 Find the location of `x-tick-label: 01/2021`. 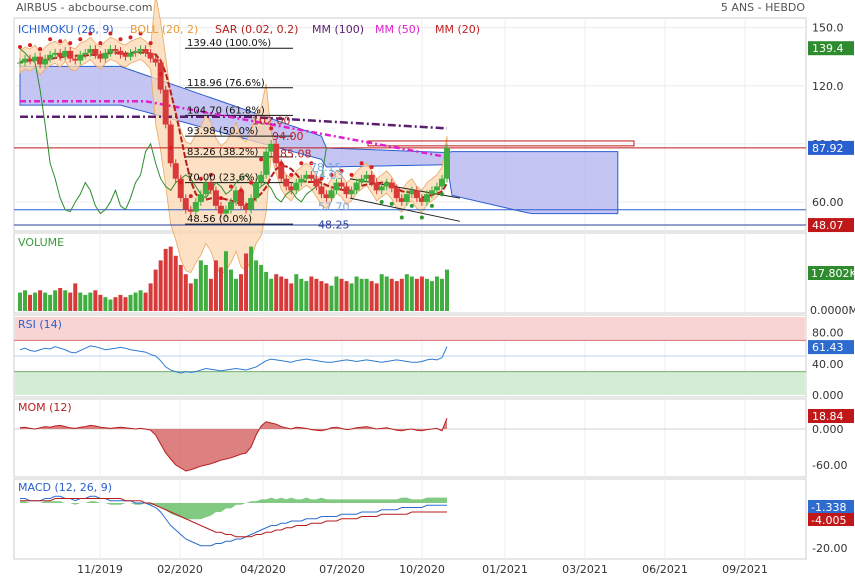

x-tick-label: 01/2021 is located at coordinates (505, 569).